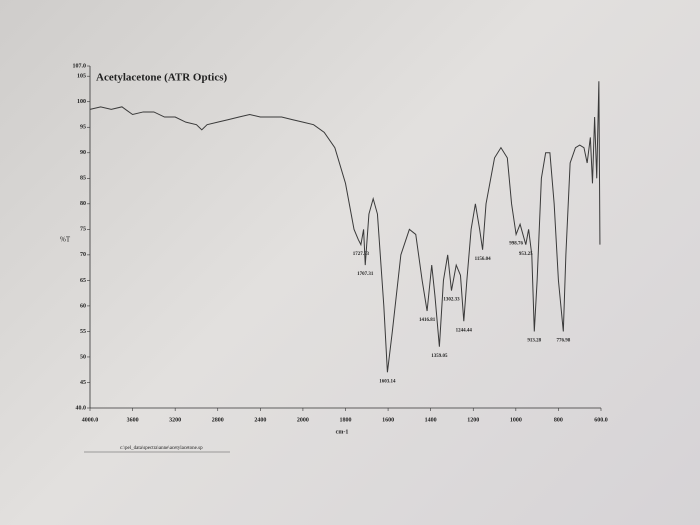 The image size is (700, 525). What do you see at coordinates (431, 420) in the screenshot?
I see `x-tick-label: 1400` at bounding box center [431, 420].